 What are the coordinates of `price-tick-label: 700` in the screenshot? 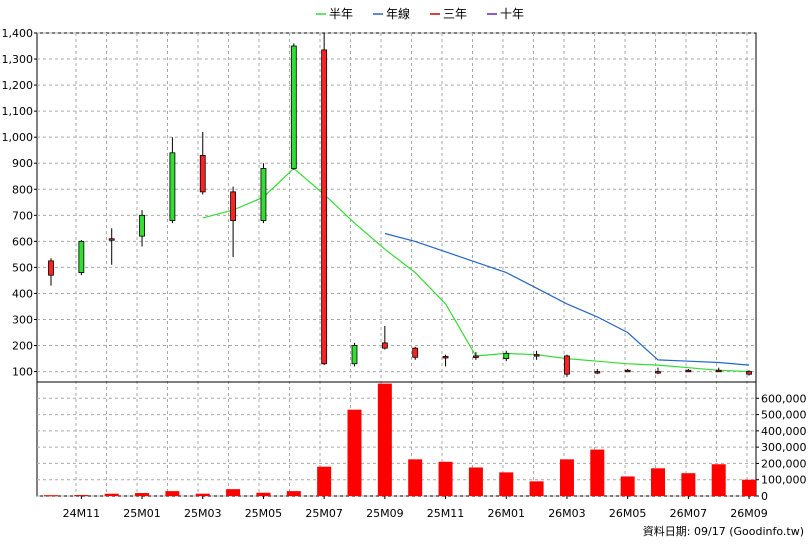 It's located at (22, 215).